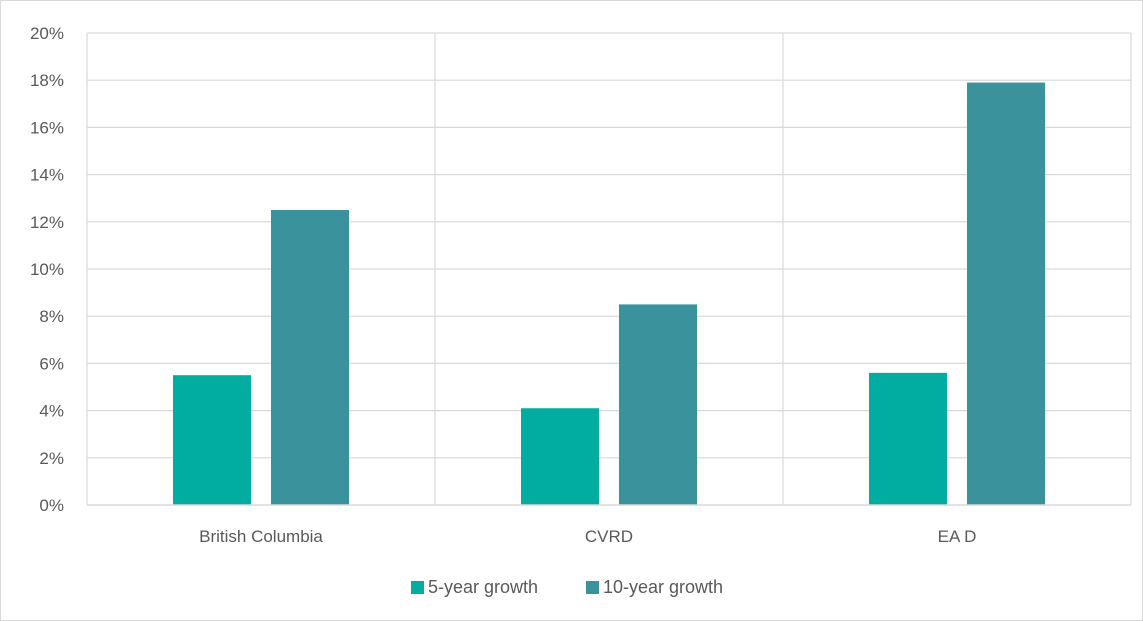  I want to click on x-category-label: EA D, so click(957, 536).